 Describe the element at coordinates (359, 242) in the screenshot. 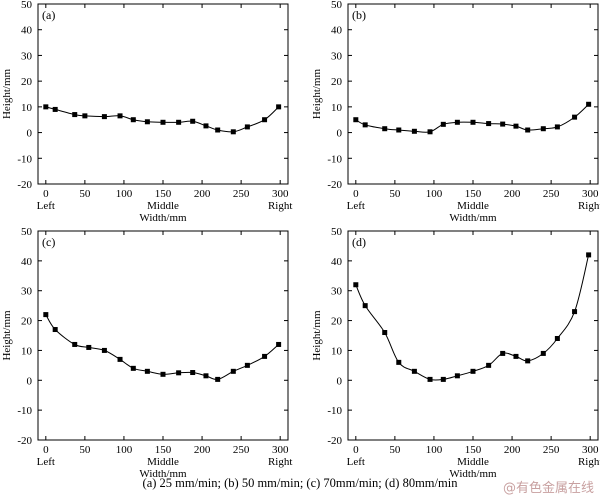

I see `panel-label: (d)` at that location.